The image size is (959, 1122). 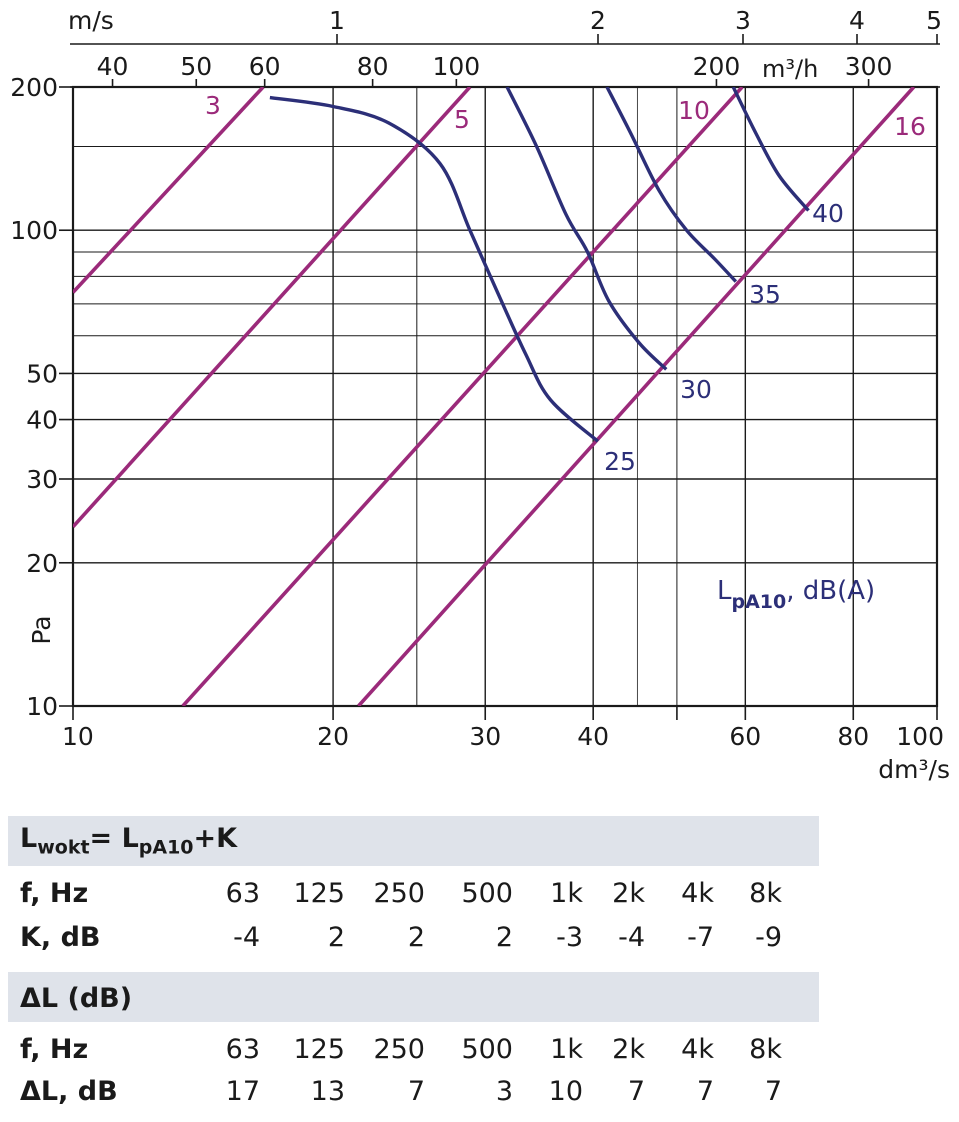 What do you see at coordinates (54, 1049) in the screenshot?
I see `delta-l-freq-label: f, Hz` at bounding box center [54, 1049].